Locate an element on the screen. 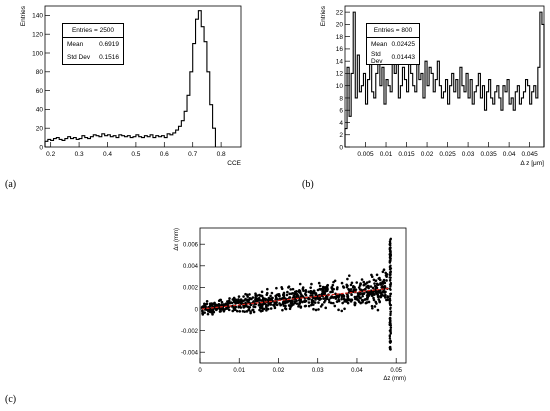 This screenshot has width=550, height=411. x-tick-label: 0.2 is located at coordinates (50, 154).